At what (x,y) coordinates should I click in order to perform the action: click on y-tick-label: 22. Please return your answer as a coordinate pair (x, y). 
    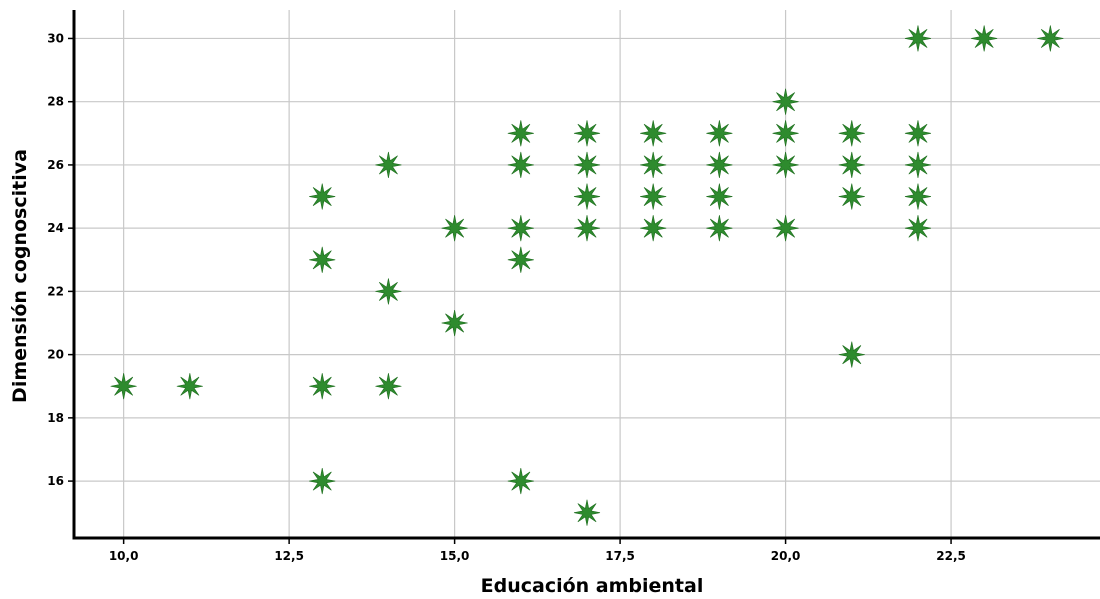
    Looking at the image, I should click on (55, 291).